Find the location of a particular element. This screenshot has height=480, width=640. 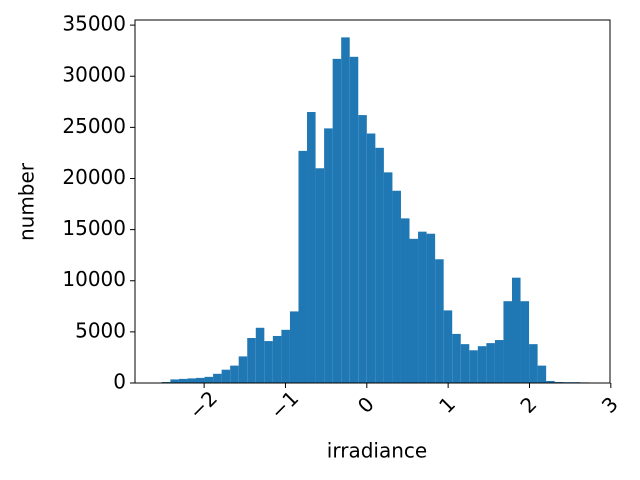

y-tick-label: 20000 is located at coordinates (94, 177).